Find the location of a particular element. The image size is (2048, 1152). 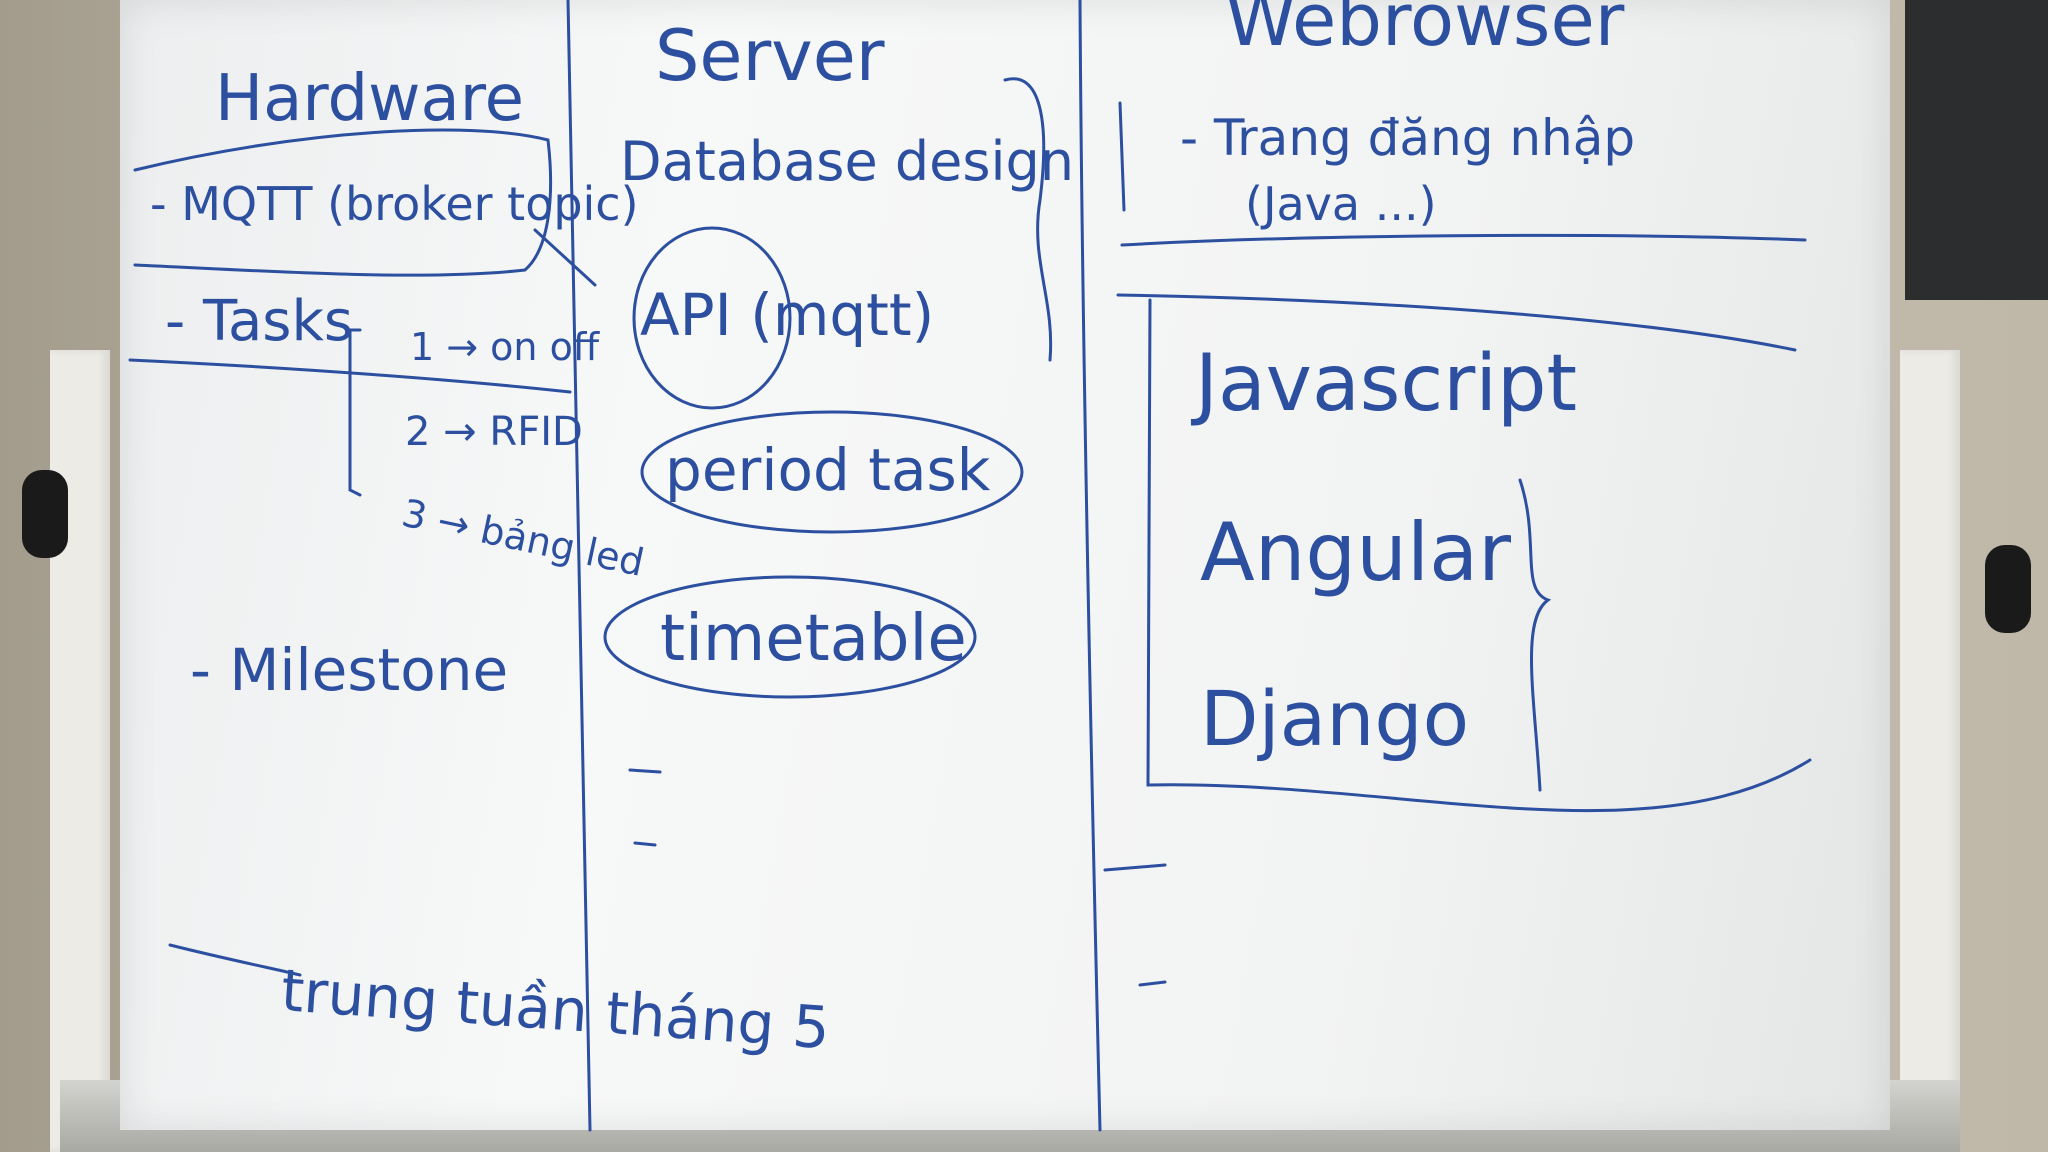

tasks-underline is located at coordinates (350, 376).